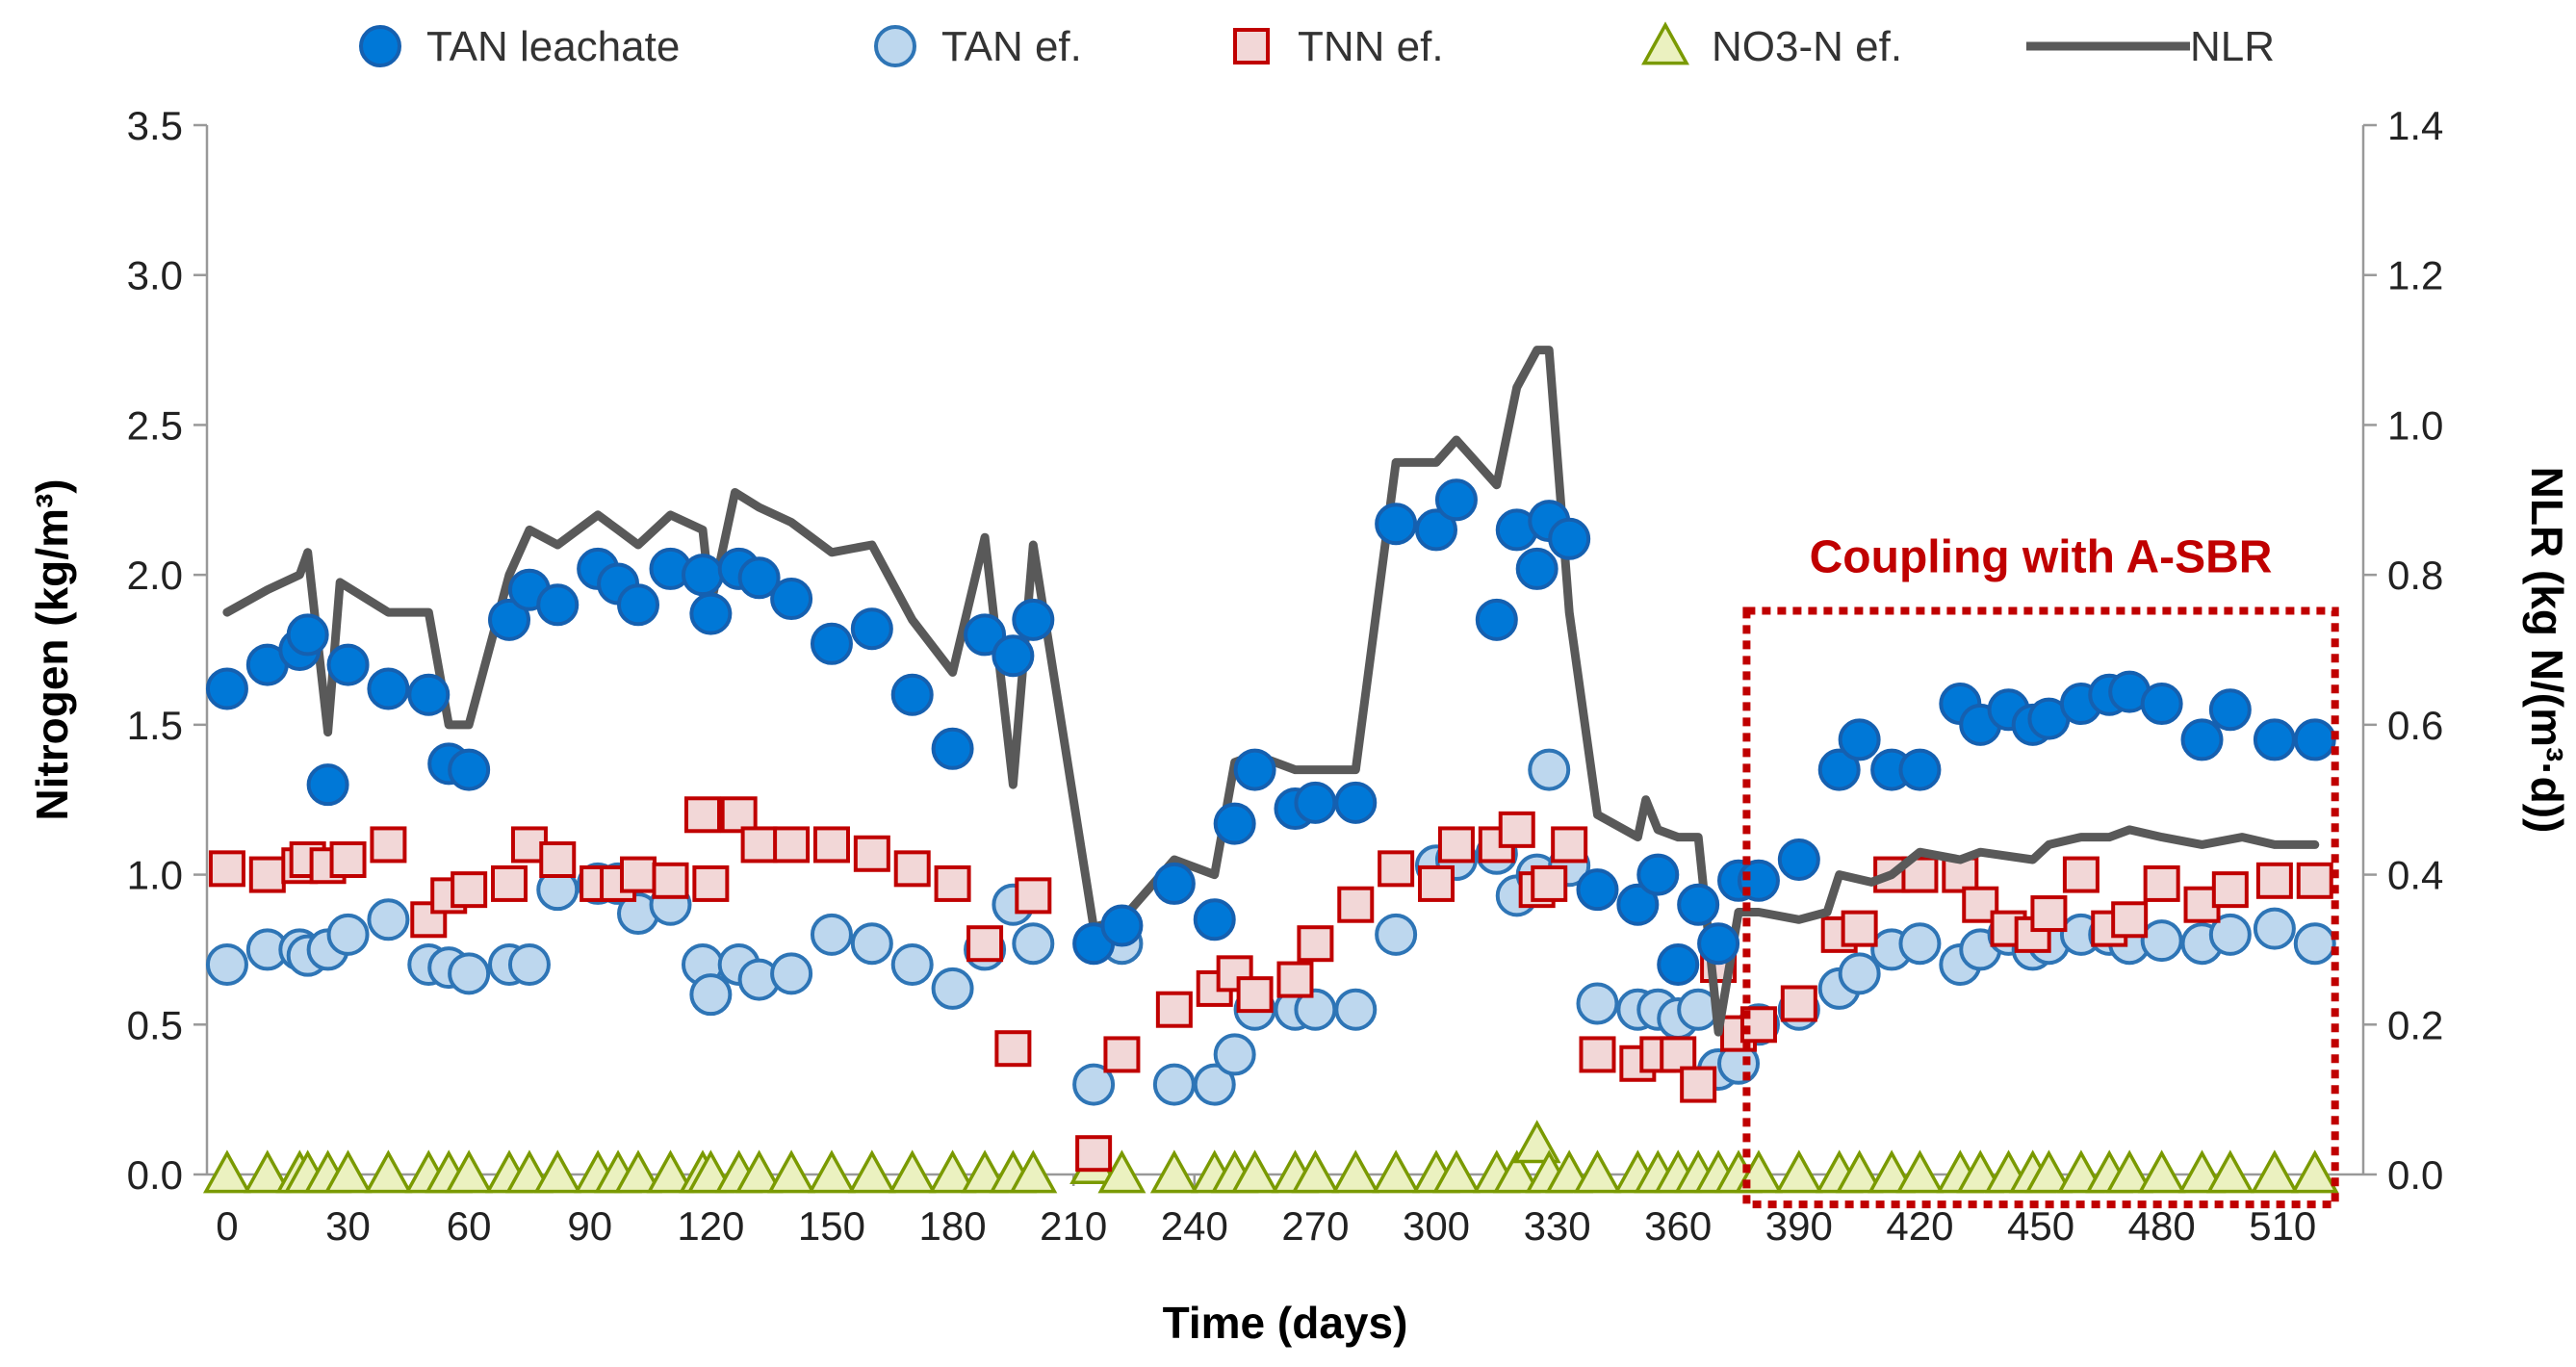  I want to click on y-tick-label: 1.5, so click(155, 725).